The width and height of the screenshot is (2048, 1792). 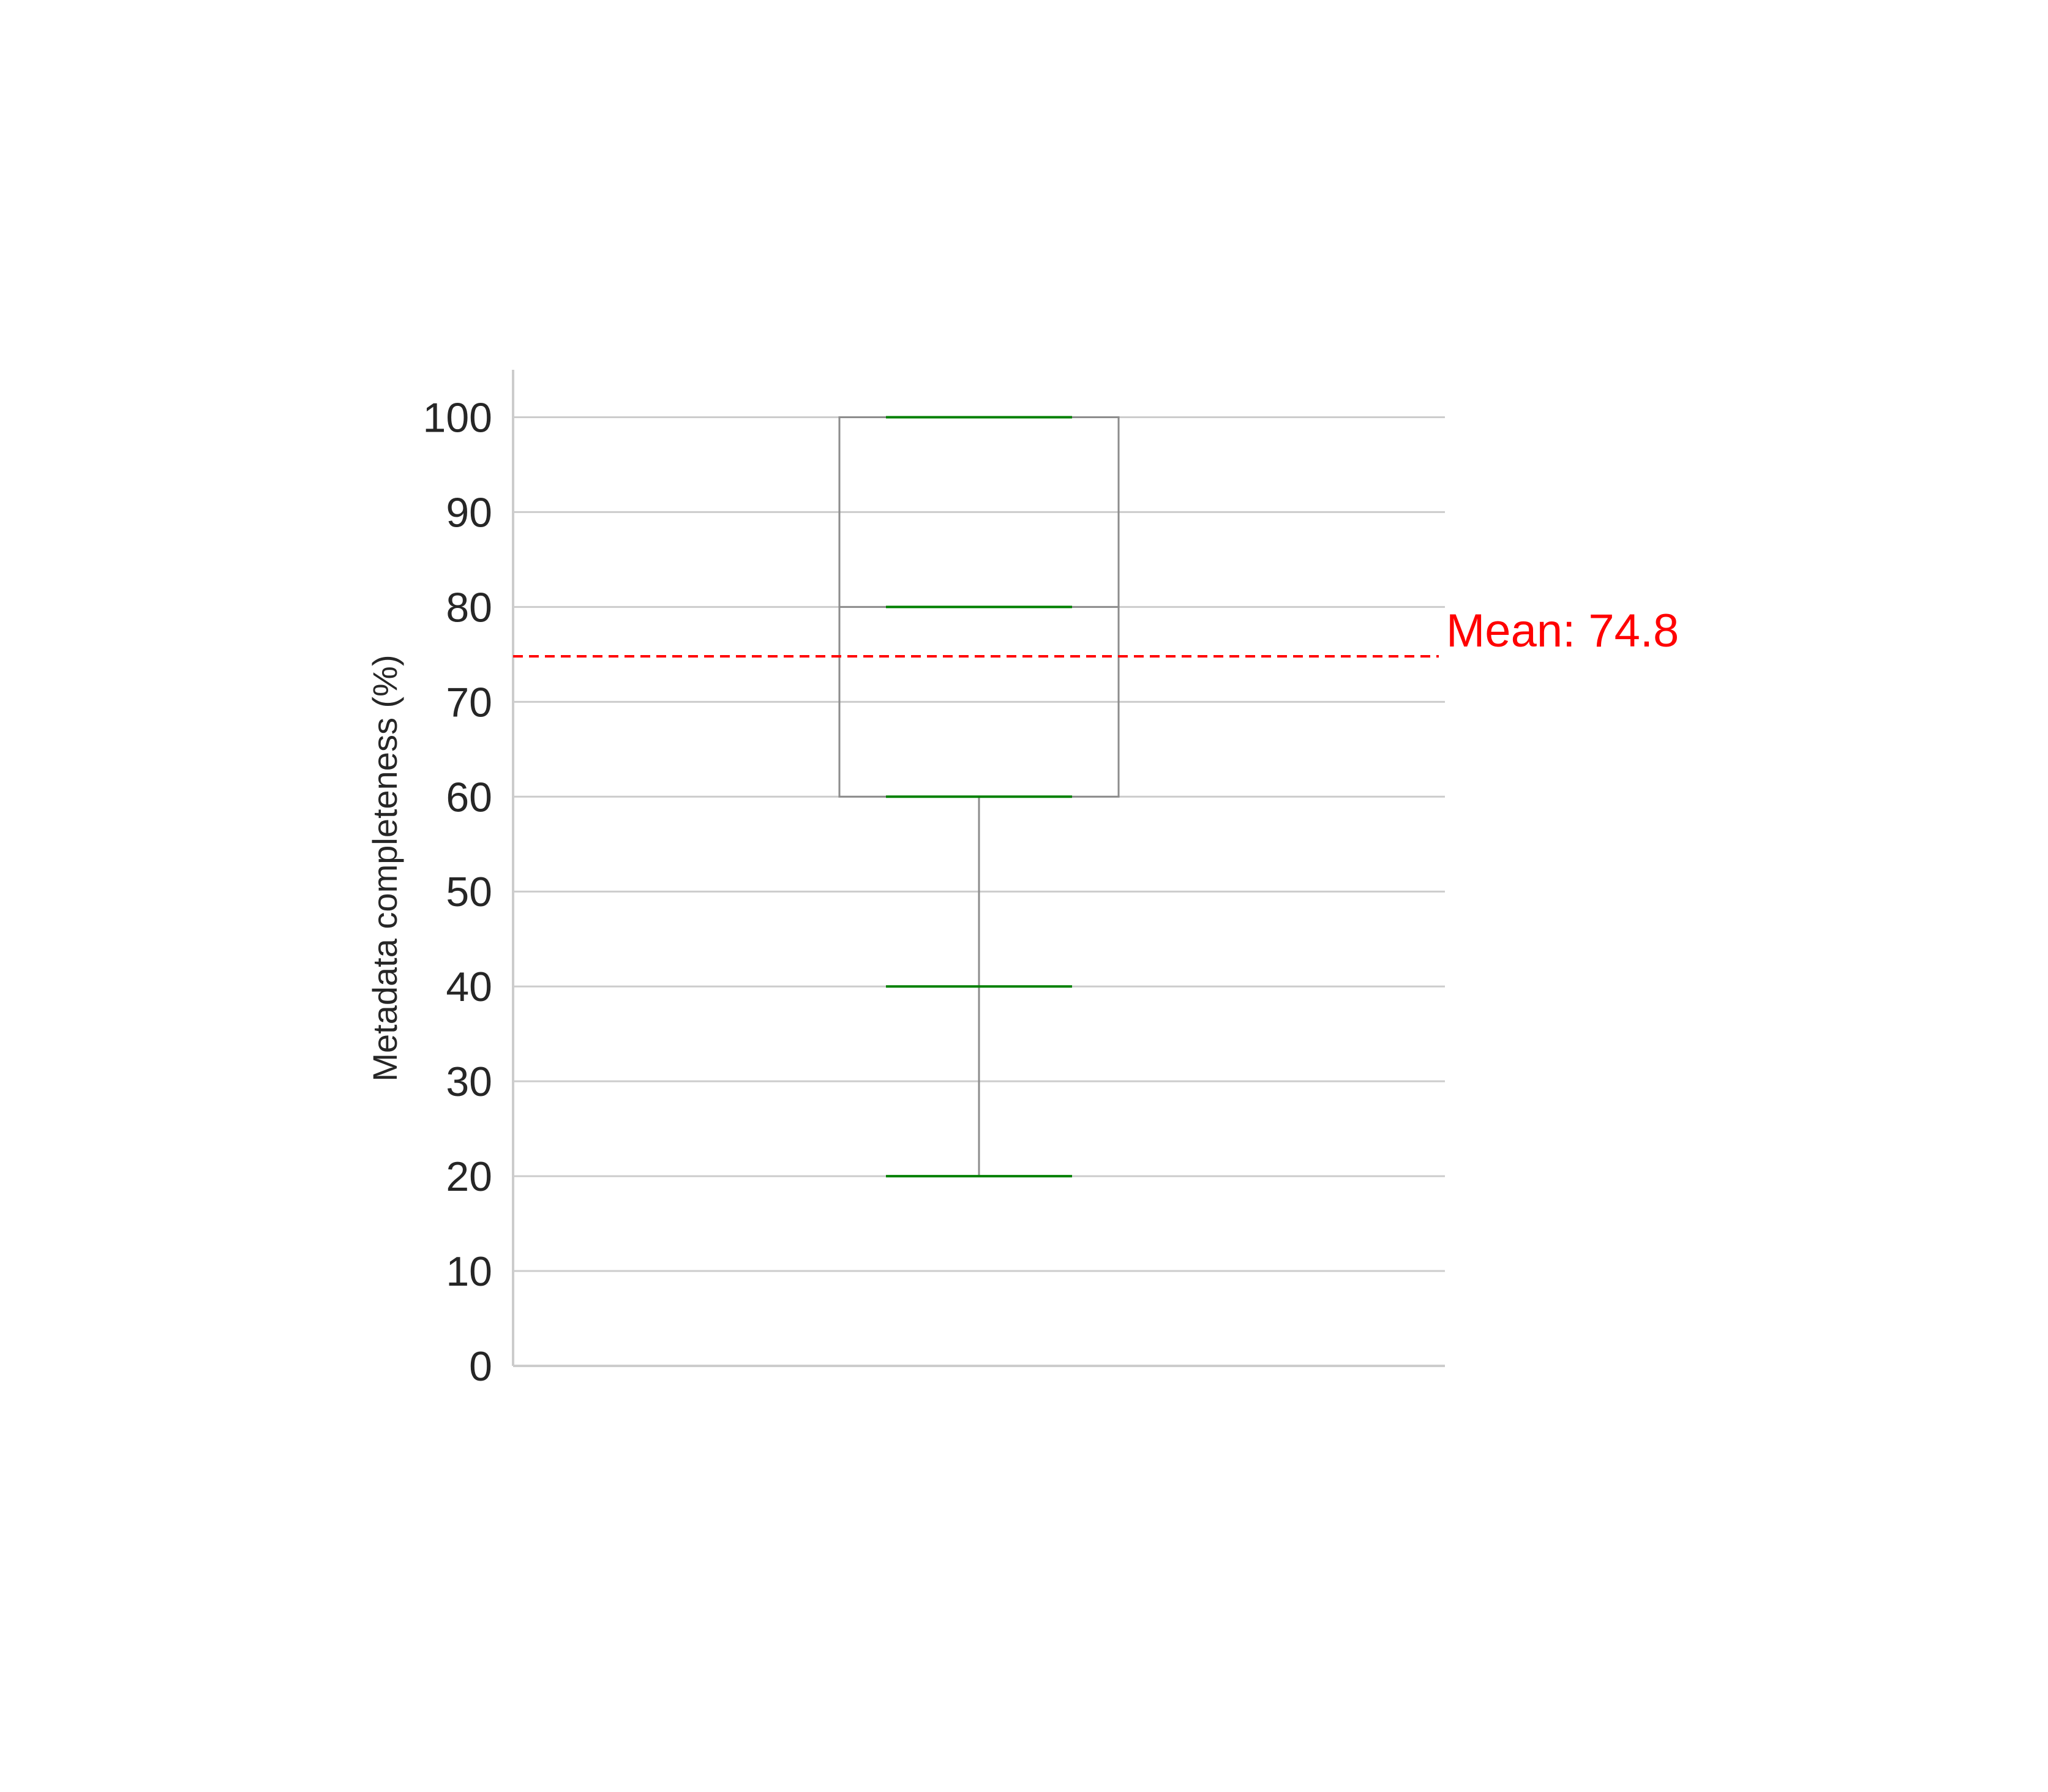 What do you see at coordinates (469, 892) in the screenshot?
I see `y-tick-label-50: 50` at bounding box center [469, 892].